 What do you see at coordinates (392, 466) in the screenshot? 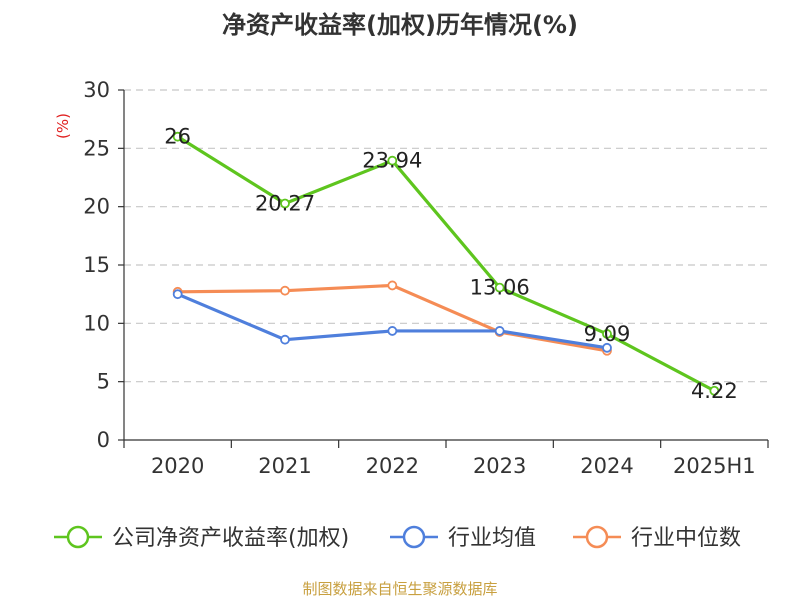
I see `x-tick-label: 2022` at bounding box center [392, 466].